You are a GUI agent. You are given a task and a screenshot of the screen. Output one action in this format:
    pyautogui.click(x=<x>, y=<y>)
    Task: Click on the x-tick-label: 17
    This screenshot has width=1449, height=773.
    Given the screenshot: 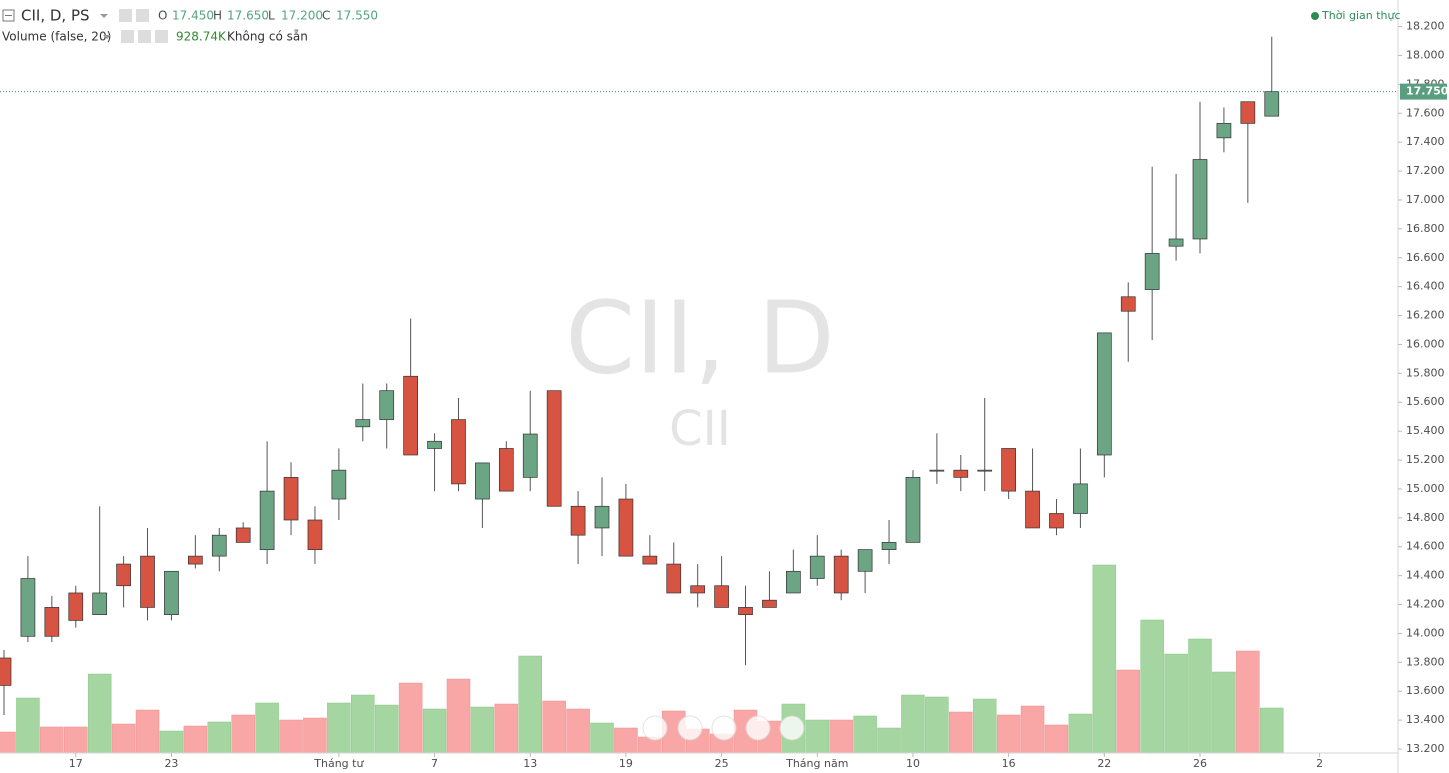 What is the action you would take?
    pyautogui.click(x=76, y=763)
    